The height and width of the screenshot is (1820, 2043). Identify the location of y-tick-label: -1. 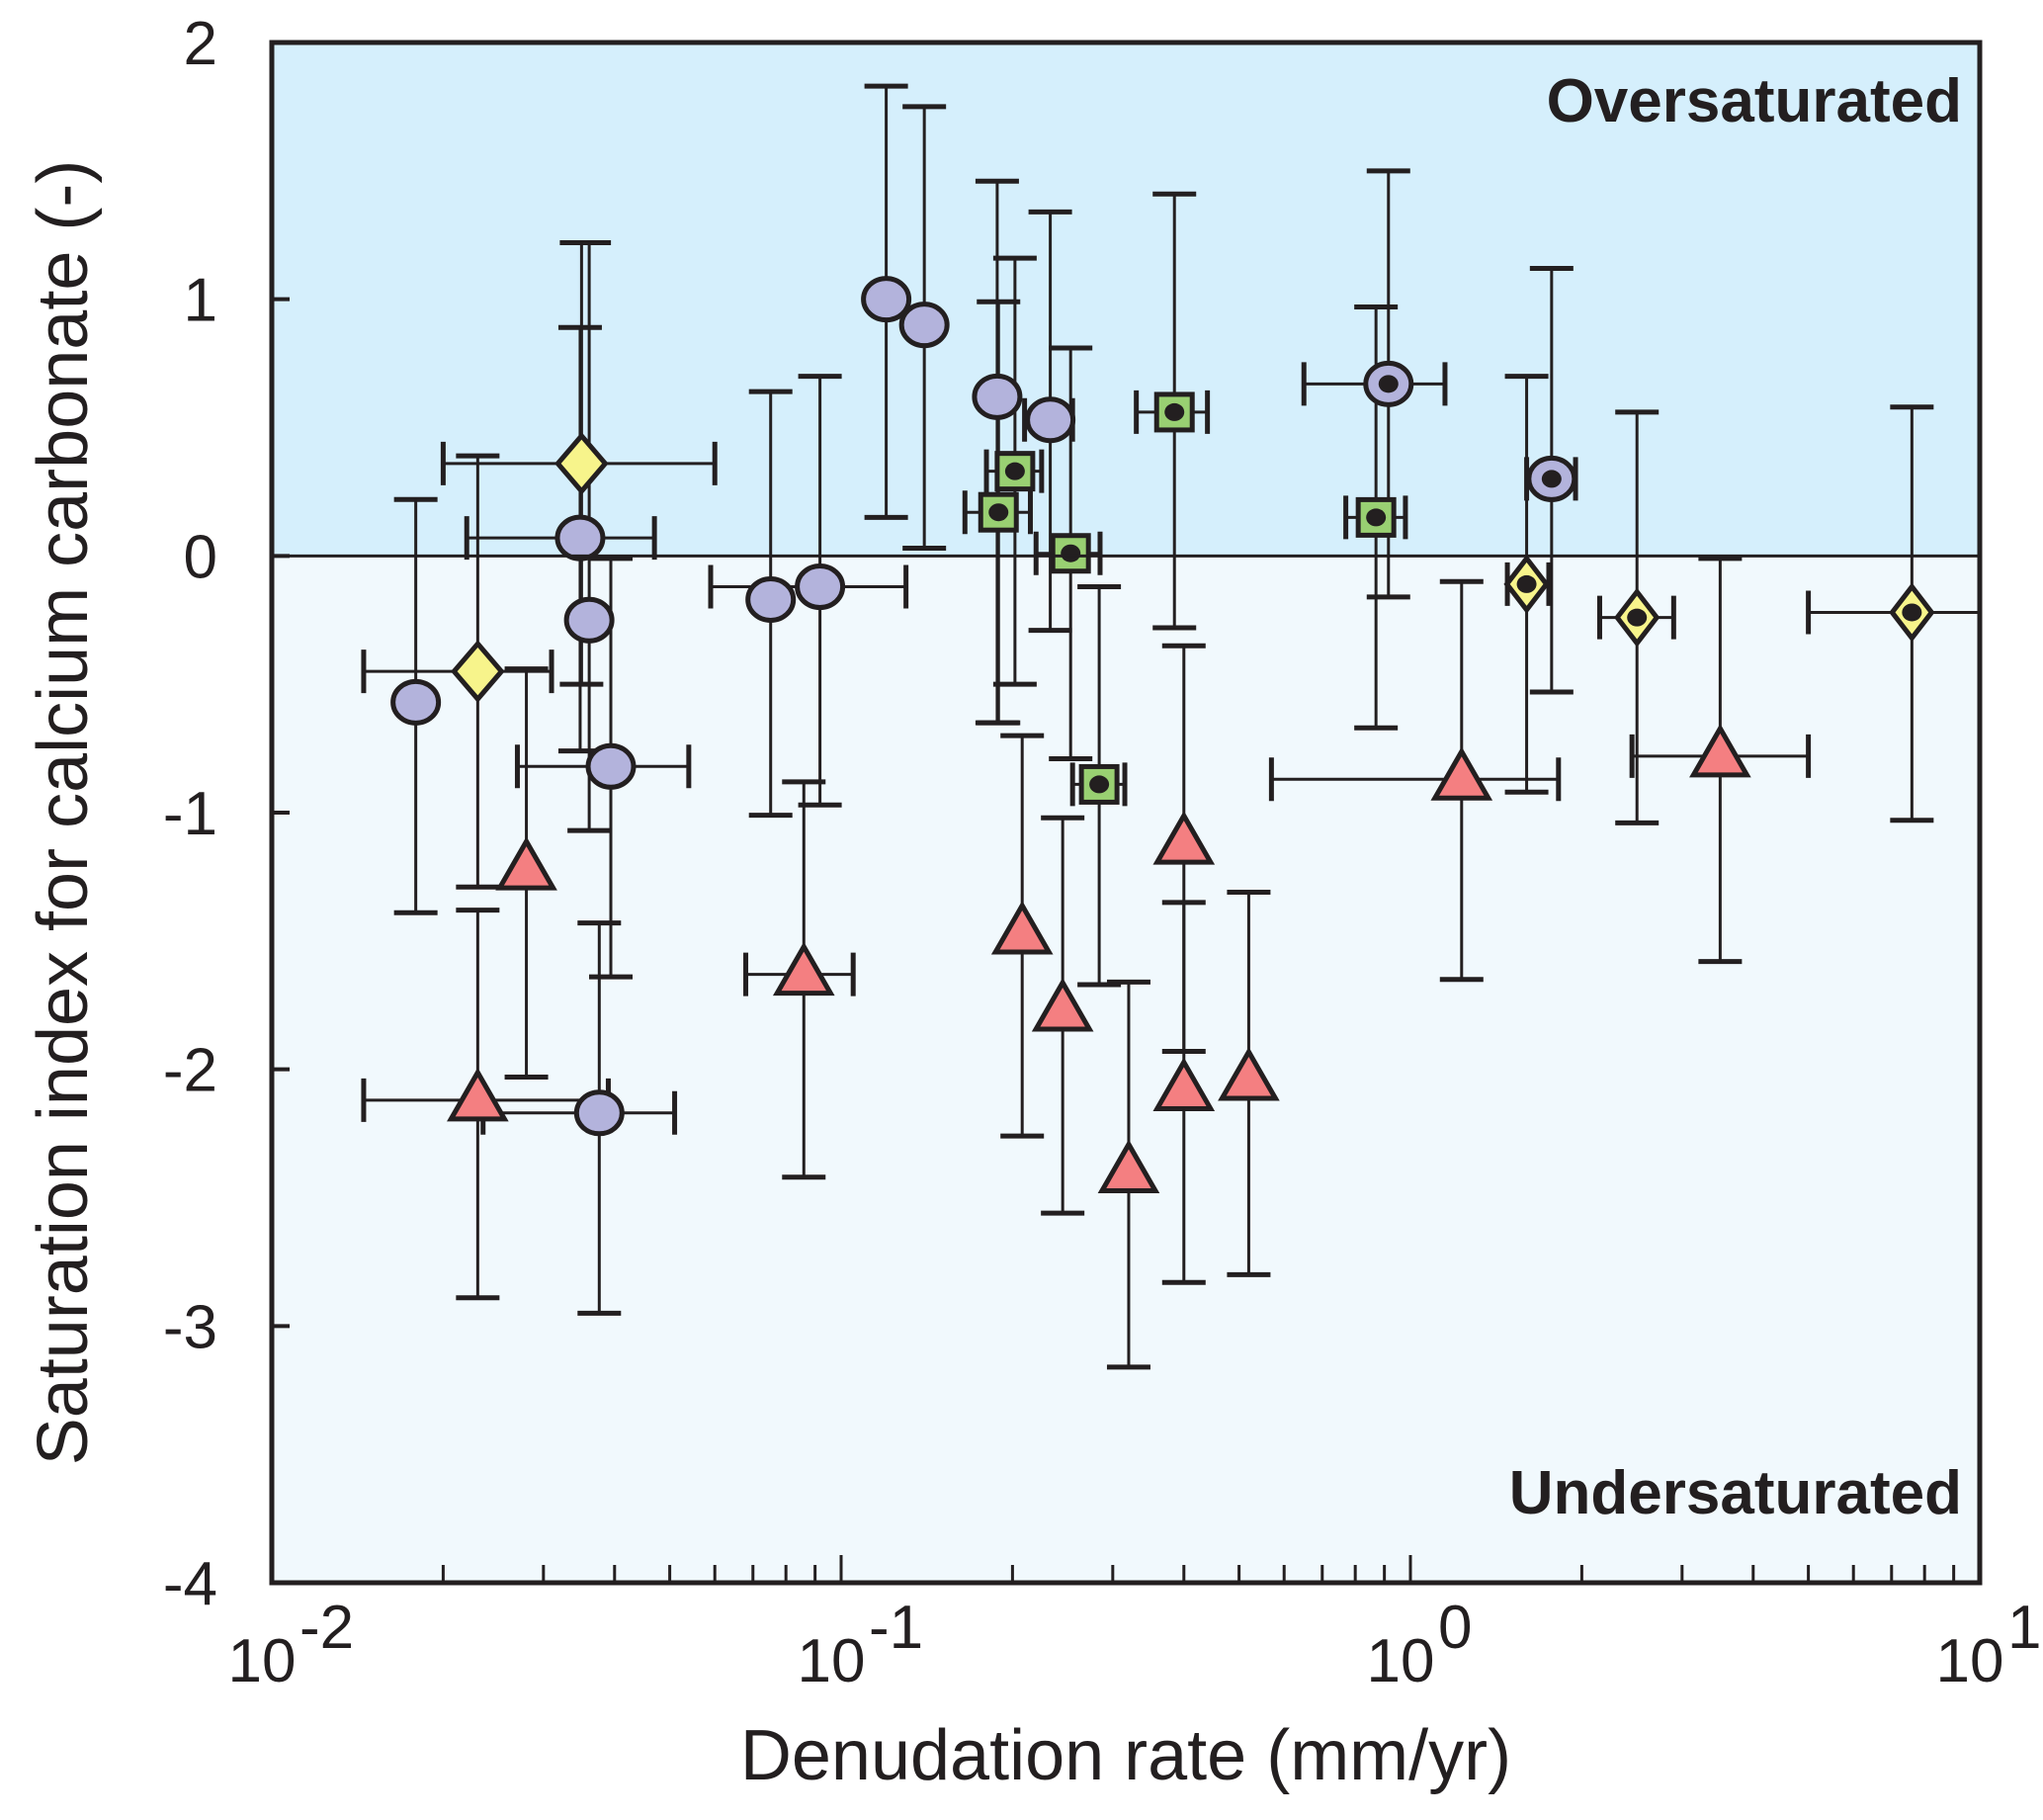
(190, 814).